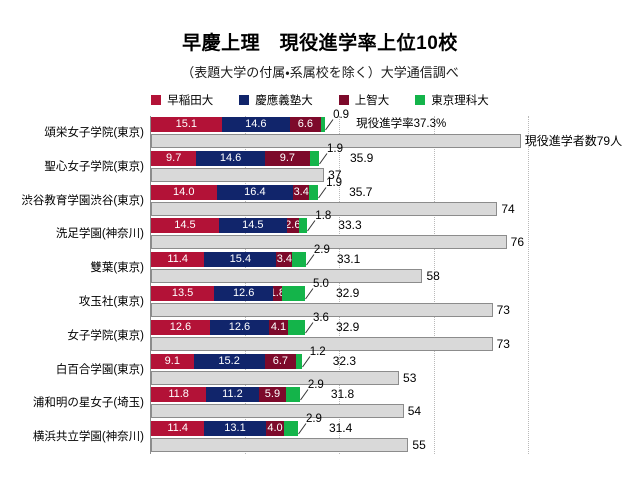 This screenshot has height=480, width=640. Describe the element at coordinates (362, 157) in the screenshot. I see `row-total-label: 35.9` at that location.